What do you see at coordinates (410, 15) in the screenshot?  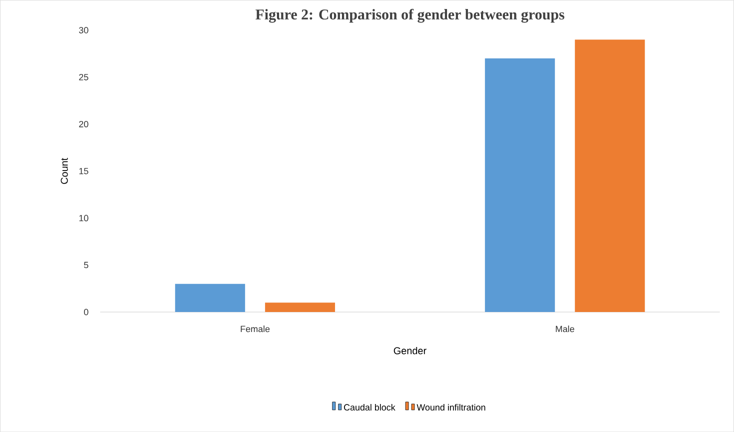 I see `chart-title: Figure 2: Comparison of gender between groups` at bounding box center [410, 15].